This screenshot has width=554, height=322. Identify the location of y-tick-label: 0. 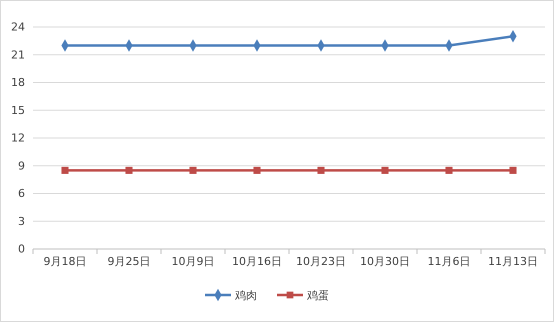
(21, 249).